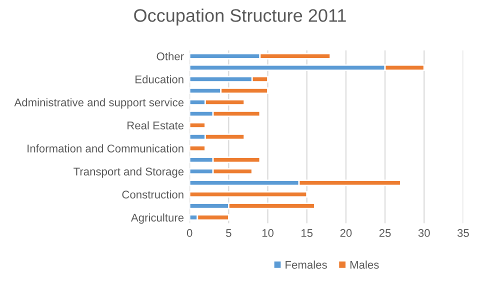 Image resolution: width=480 pixels, height=288 pixels. Describe the element at coordinates (160, 79) in the screenshot. I see `y-tick-label: Education` at that location.